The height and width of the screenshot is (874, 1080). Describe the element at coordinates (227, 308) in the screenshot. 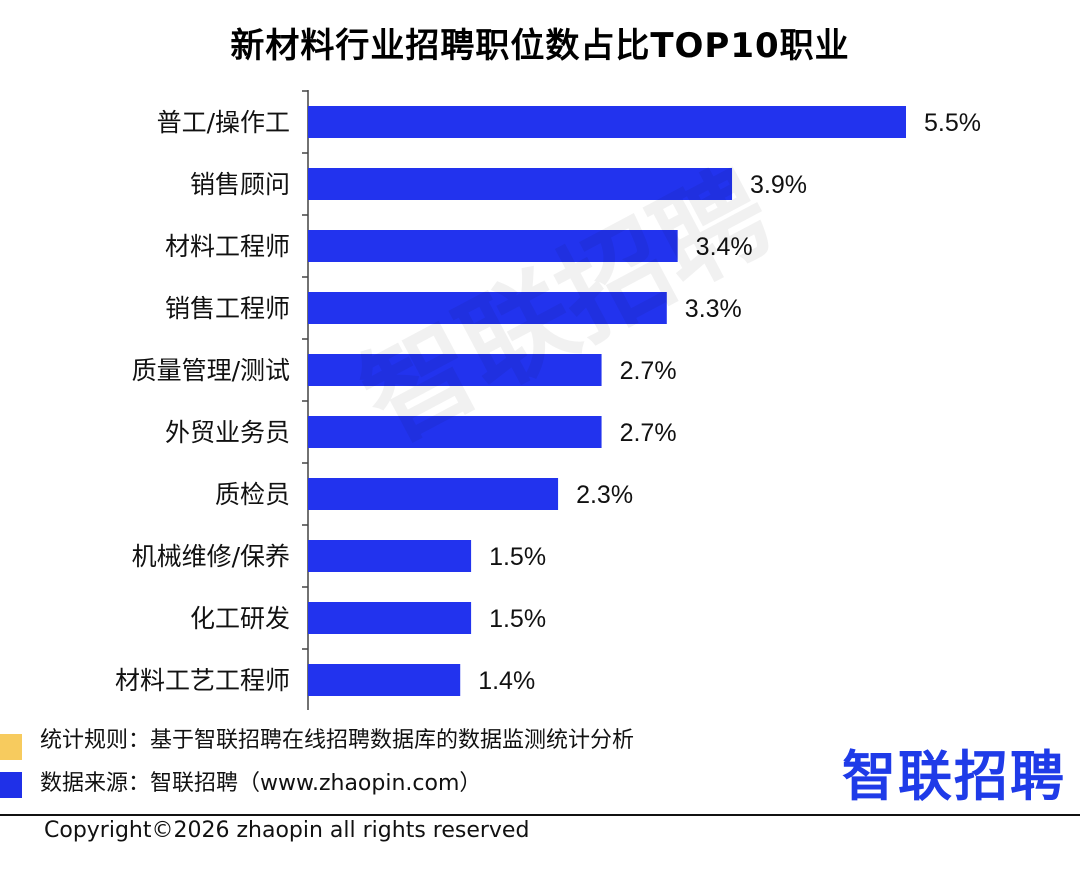

I see `category-label: 销售工程师` at that location.